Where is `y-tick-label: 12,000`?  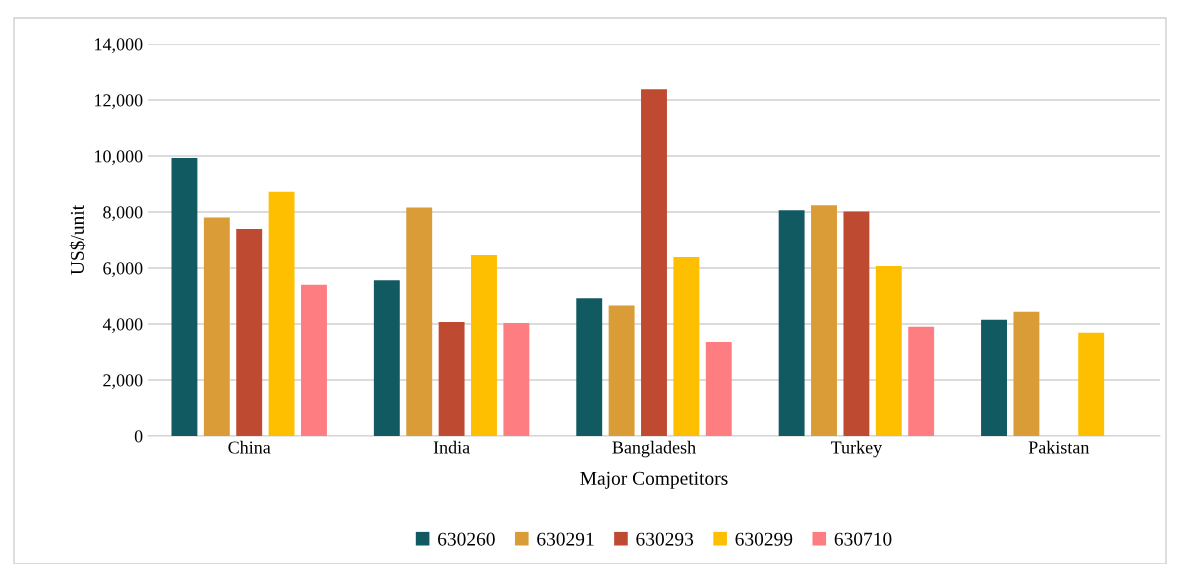
y-tick-label: 12,000 is located at coordinates (119, 102).